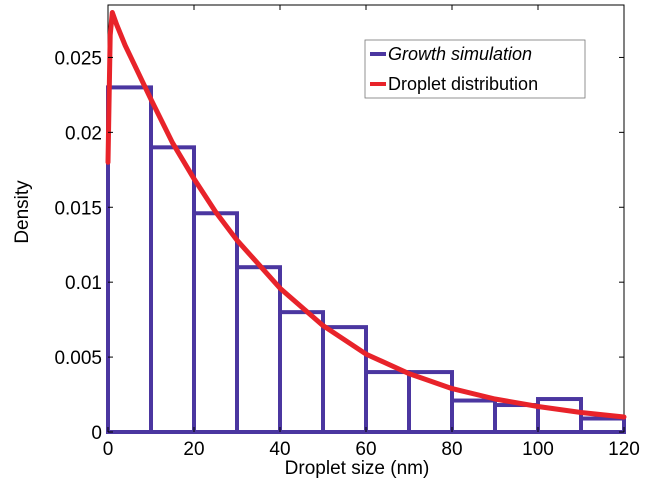 The image size is (665, 488). Describe the element at coordinates (78, 358) in the screenshot. I see `y-tick-label: 0.005` at that location.